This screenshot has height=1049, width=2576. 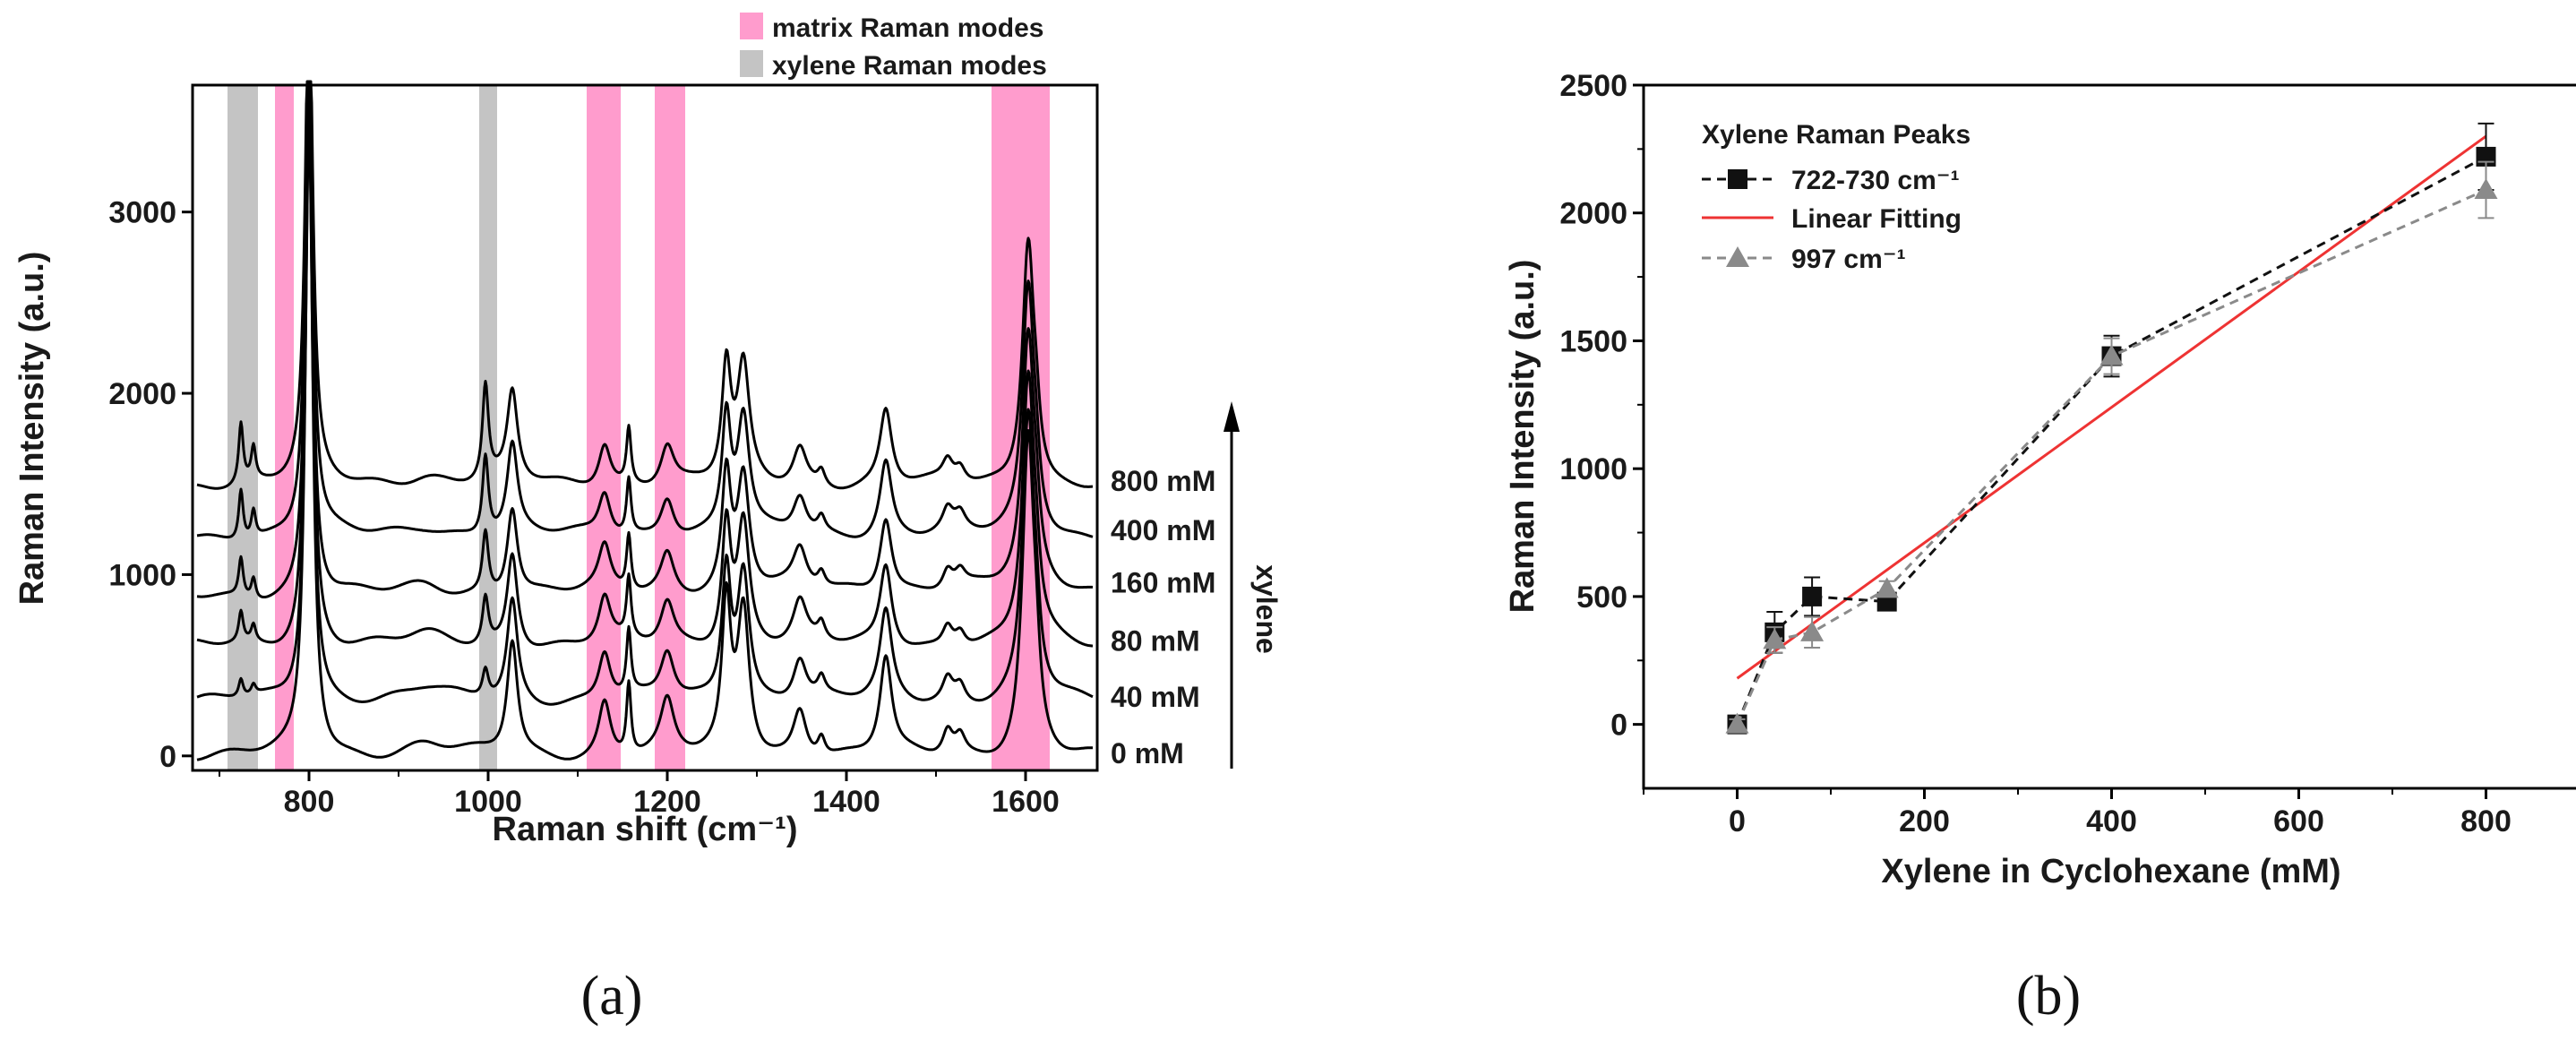 I want to click on caption-b: (b), so click(x=2048, y=996).